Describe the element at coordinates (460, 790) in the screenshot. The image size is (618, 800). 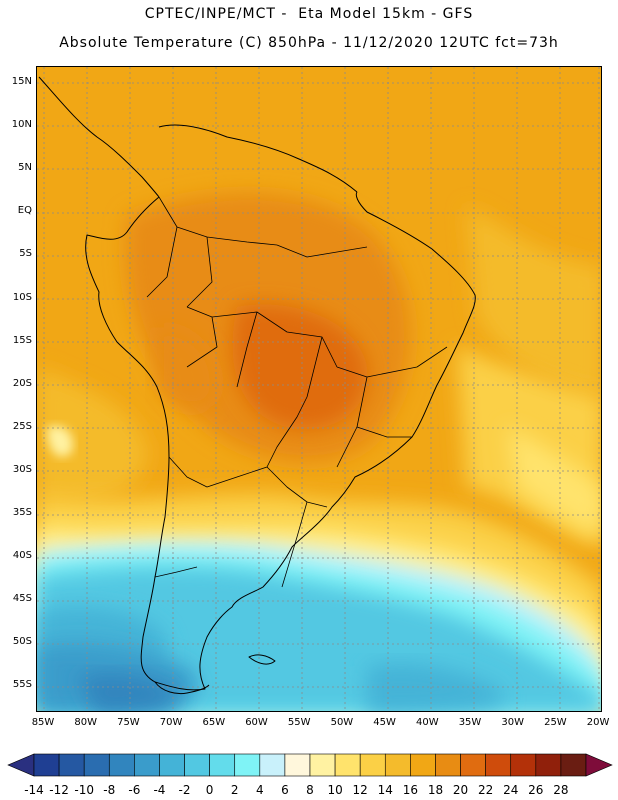
I see `colorbar-label: 20` at that location.